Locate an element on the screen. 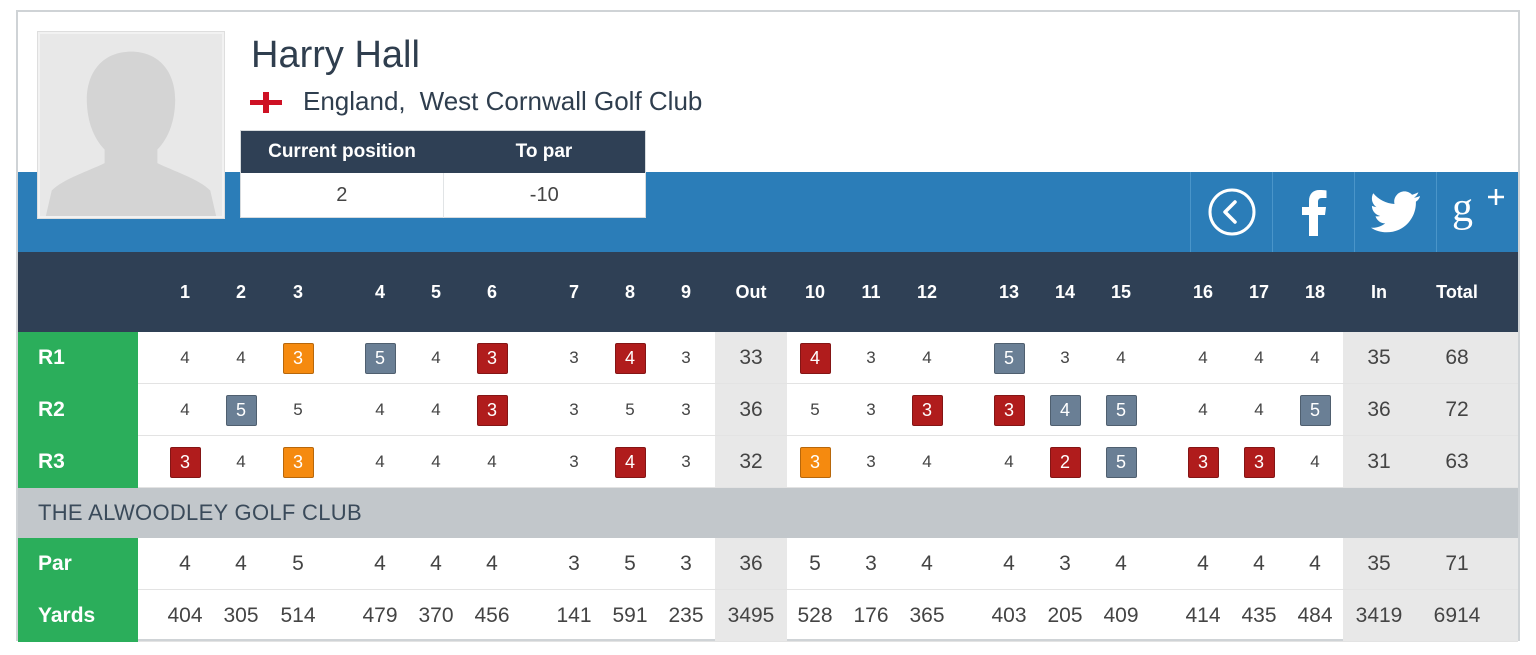 Image resolution: width=1536 pixels, height=655 pixels. score-cell-2: 305 is located at coordinates (241, 615).